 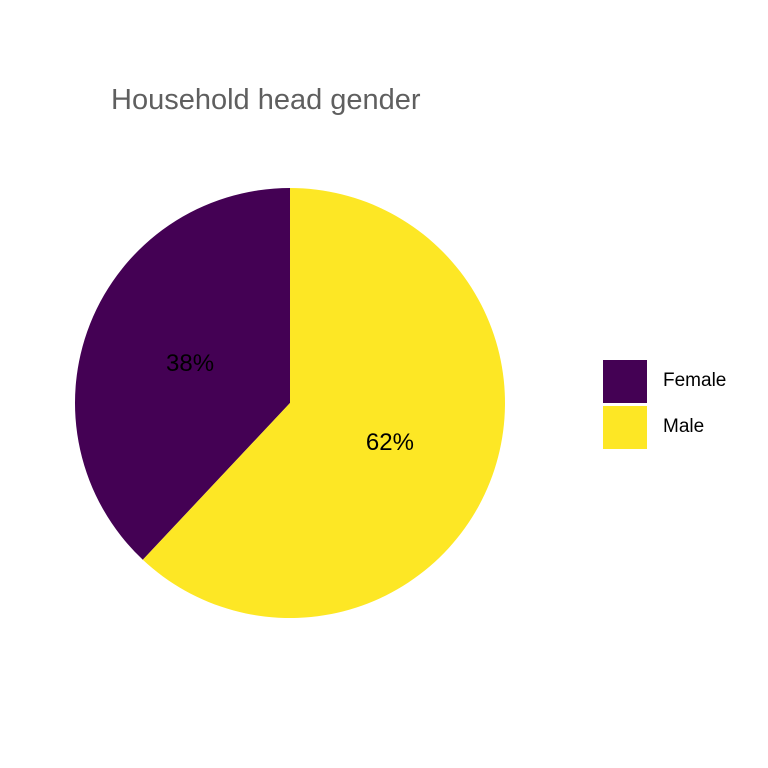 What do you see at coordinates (684, 426) in the screenshot?
I see `legend-label-male: Male` at bounding box center [684, 426].